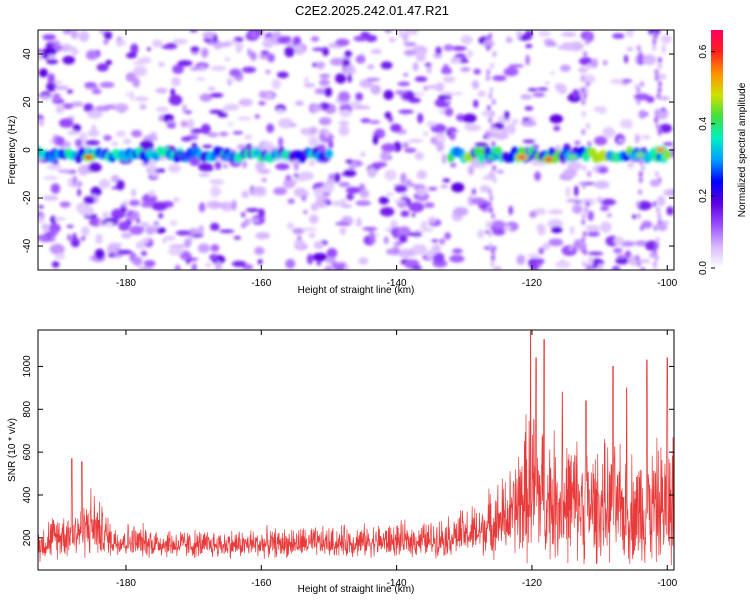 This screenshot has width=750, height=600. Describe the element at coordinates (12, 150) in the screenshot. I see `spectrogram-y-label: Frequency (Hz)` at that location.